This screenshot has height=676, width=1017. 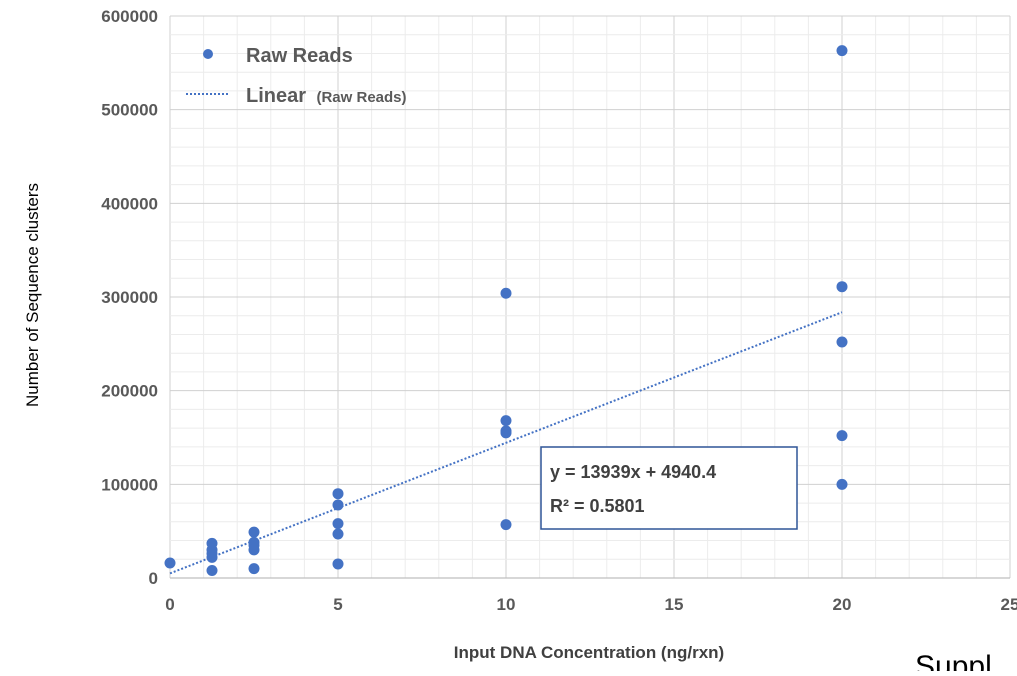 What do you see at coordinates (1009, 604) in the screenshot?
I see `x-tick-label: 25` at bounding box center [1009, 604].